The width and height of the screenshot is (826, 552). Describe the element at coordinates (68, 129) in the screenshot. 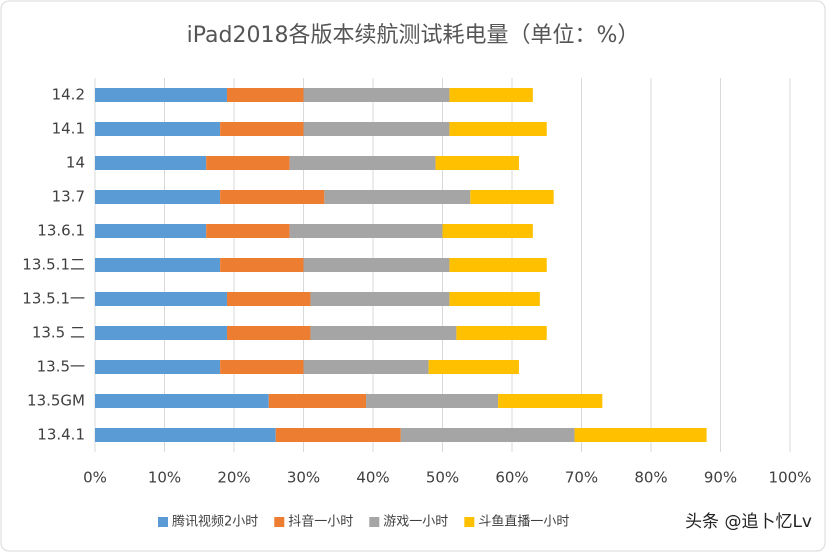

I see `y-tick-label: 14.1` at that location.